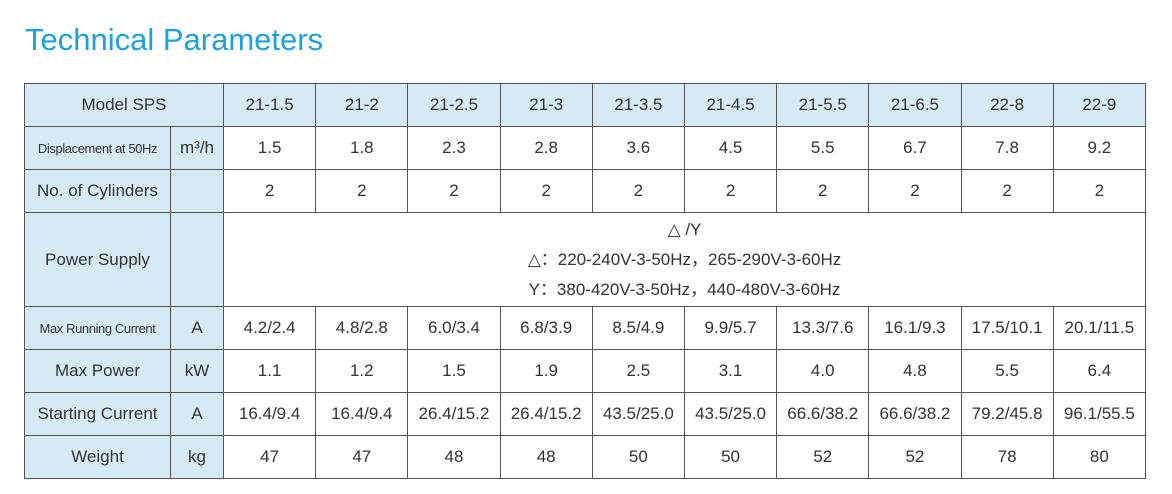  What do you see at coordinates (454, 105) in the screenshot?
I see `model-cell: 21-2.5` at bounding box center [454, 105].